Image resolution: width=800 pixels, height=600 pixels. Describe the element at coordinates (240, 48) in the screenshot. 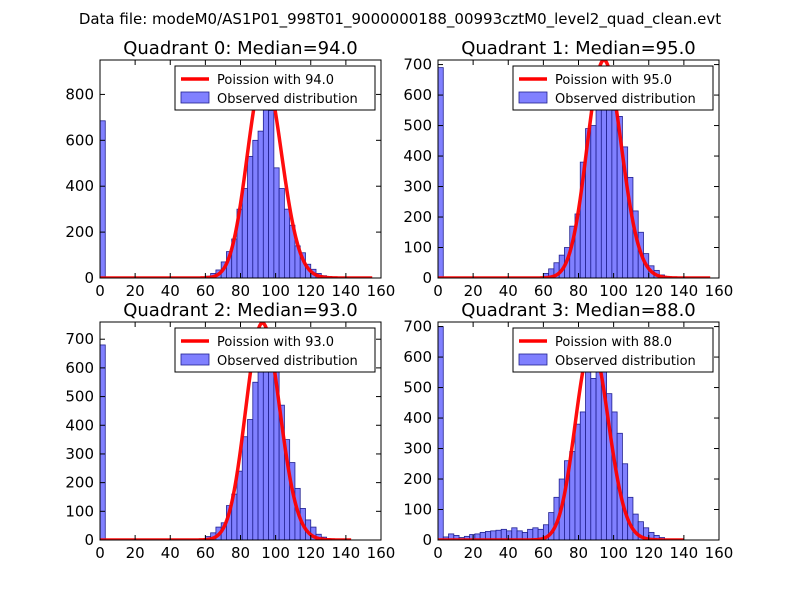

I see `panel-title: Quadrant 0: Median=94.0` at that location.